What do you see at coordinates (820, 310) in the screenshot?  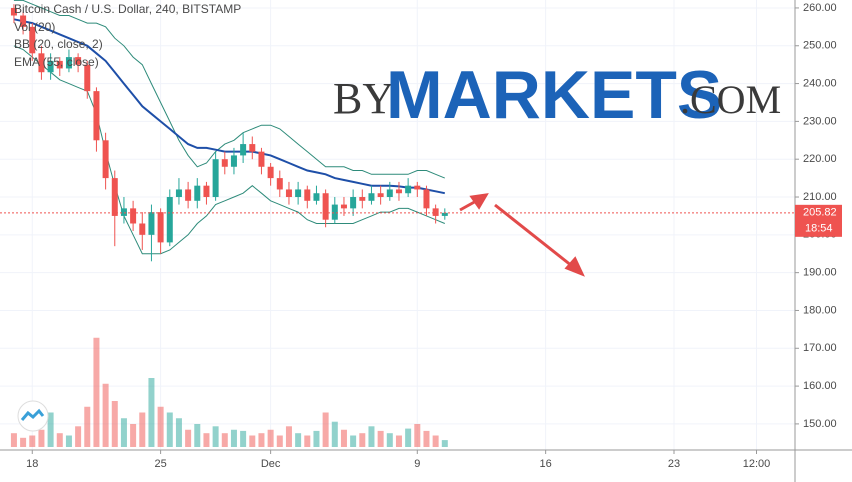 I see `y-tick-label: 180.00` at bounding box center [820, 310].